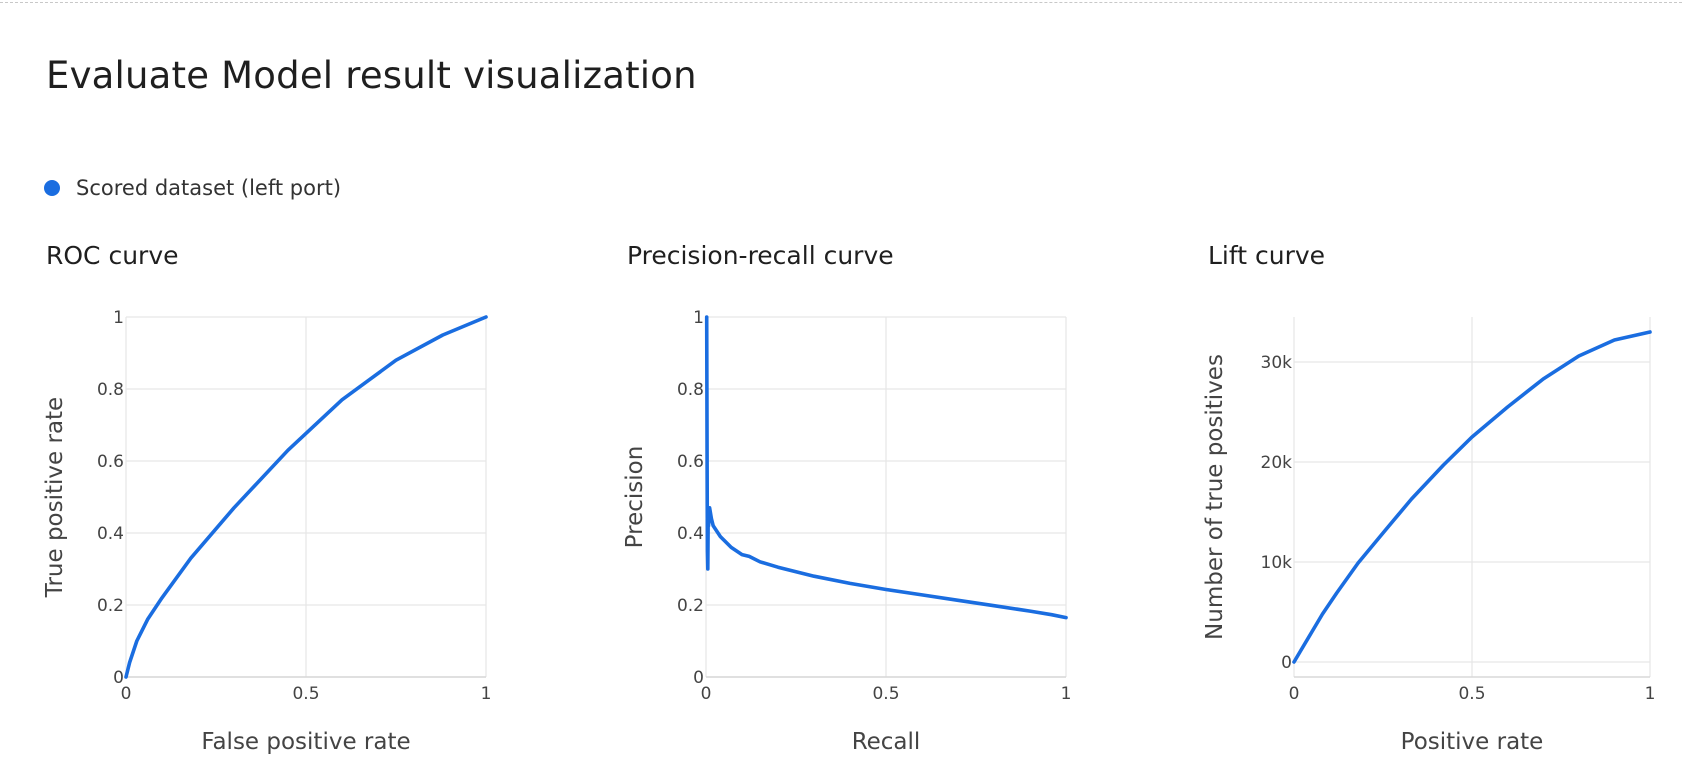 The height and width of the screenshot is (771, 1682). What do you see at coordinates (1472, 742) in the screenshot?
I see `lift-x-axis-title: Positive rate` at bounding box center [1472, 742].